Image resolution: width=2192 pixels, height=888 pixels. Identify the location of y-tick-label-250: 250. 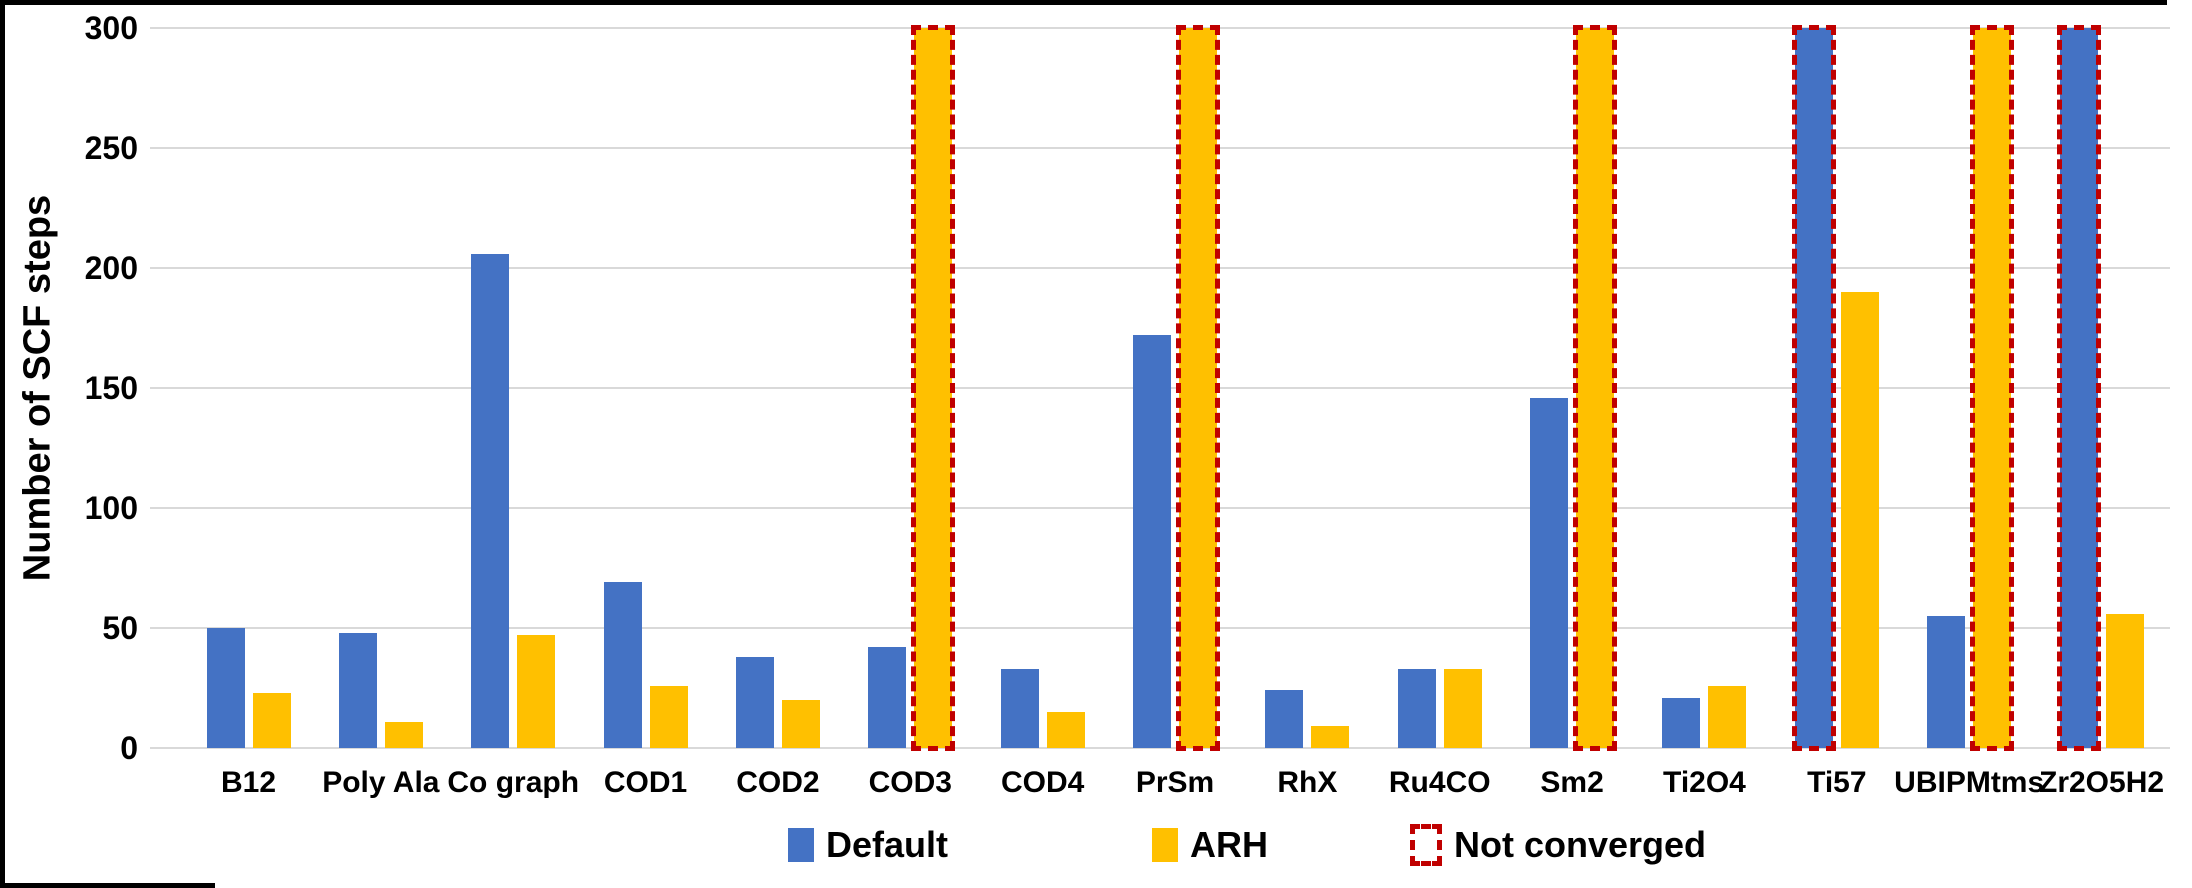
(111, 148).